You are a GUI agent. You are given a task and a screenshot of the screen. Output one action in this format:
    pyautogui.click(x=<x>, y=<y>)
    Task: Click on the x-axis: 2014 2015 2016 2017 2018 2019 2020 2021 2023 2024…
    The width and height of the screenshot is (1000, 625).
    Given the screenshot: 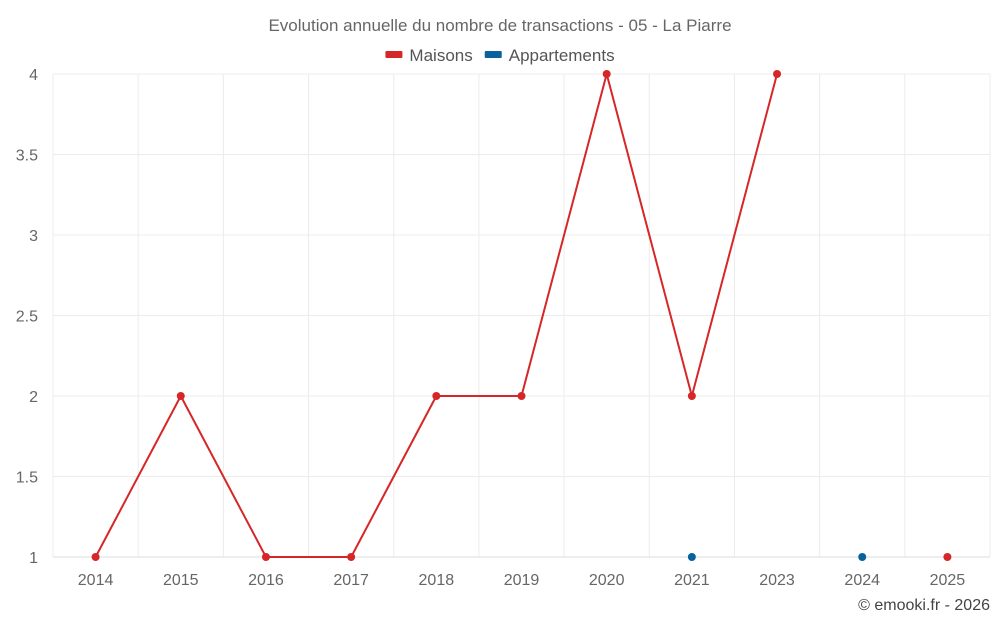 What is the action you would take?
    pyautogui.click(x=522, y=580)
    